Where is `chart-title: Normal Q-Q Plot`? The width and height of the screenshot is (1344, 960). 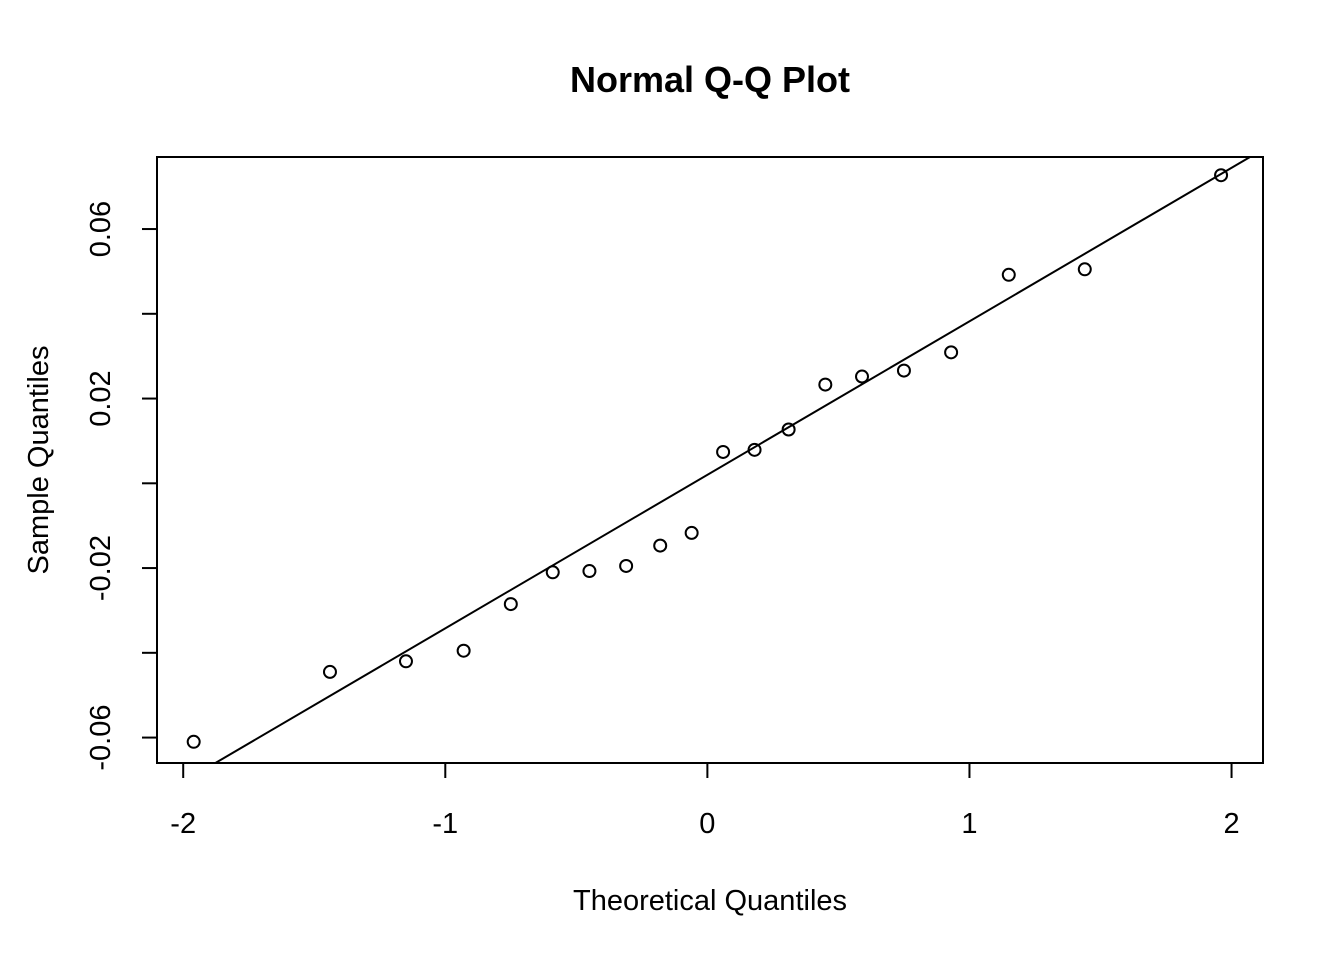 chart-title: Normal Q-Q Plot is located at coordinates (710, 79).